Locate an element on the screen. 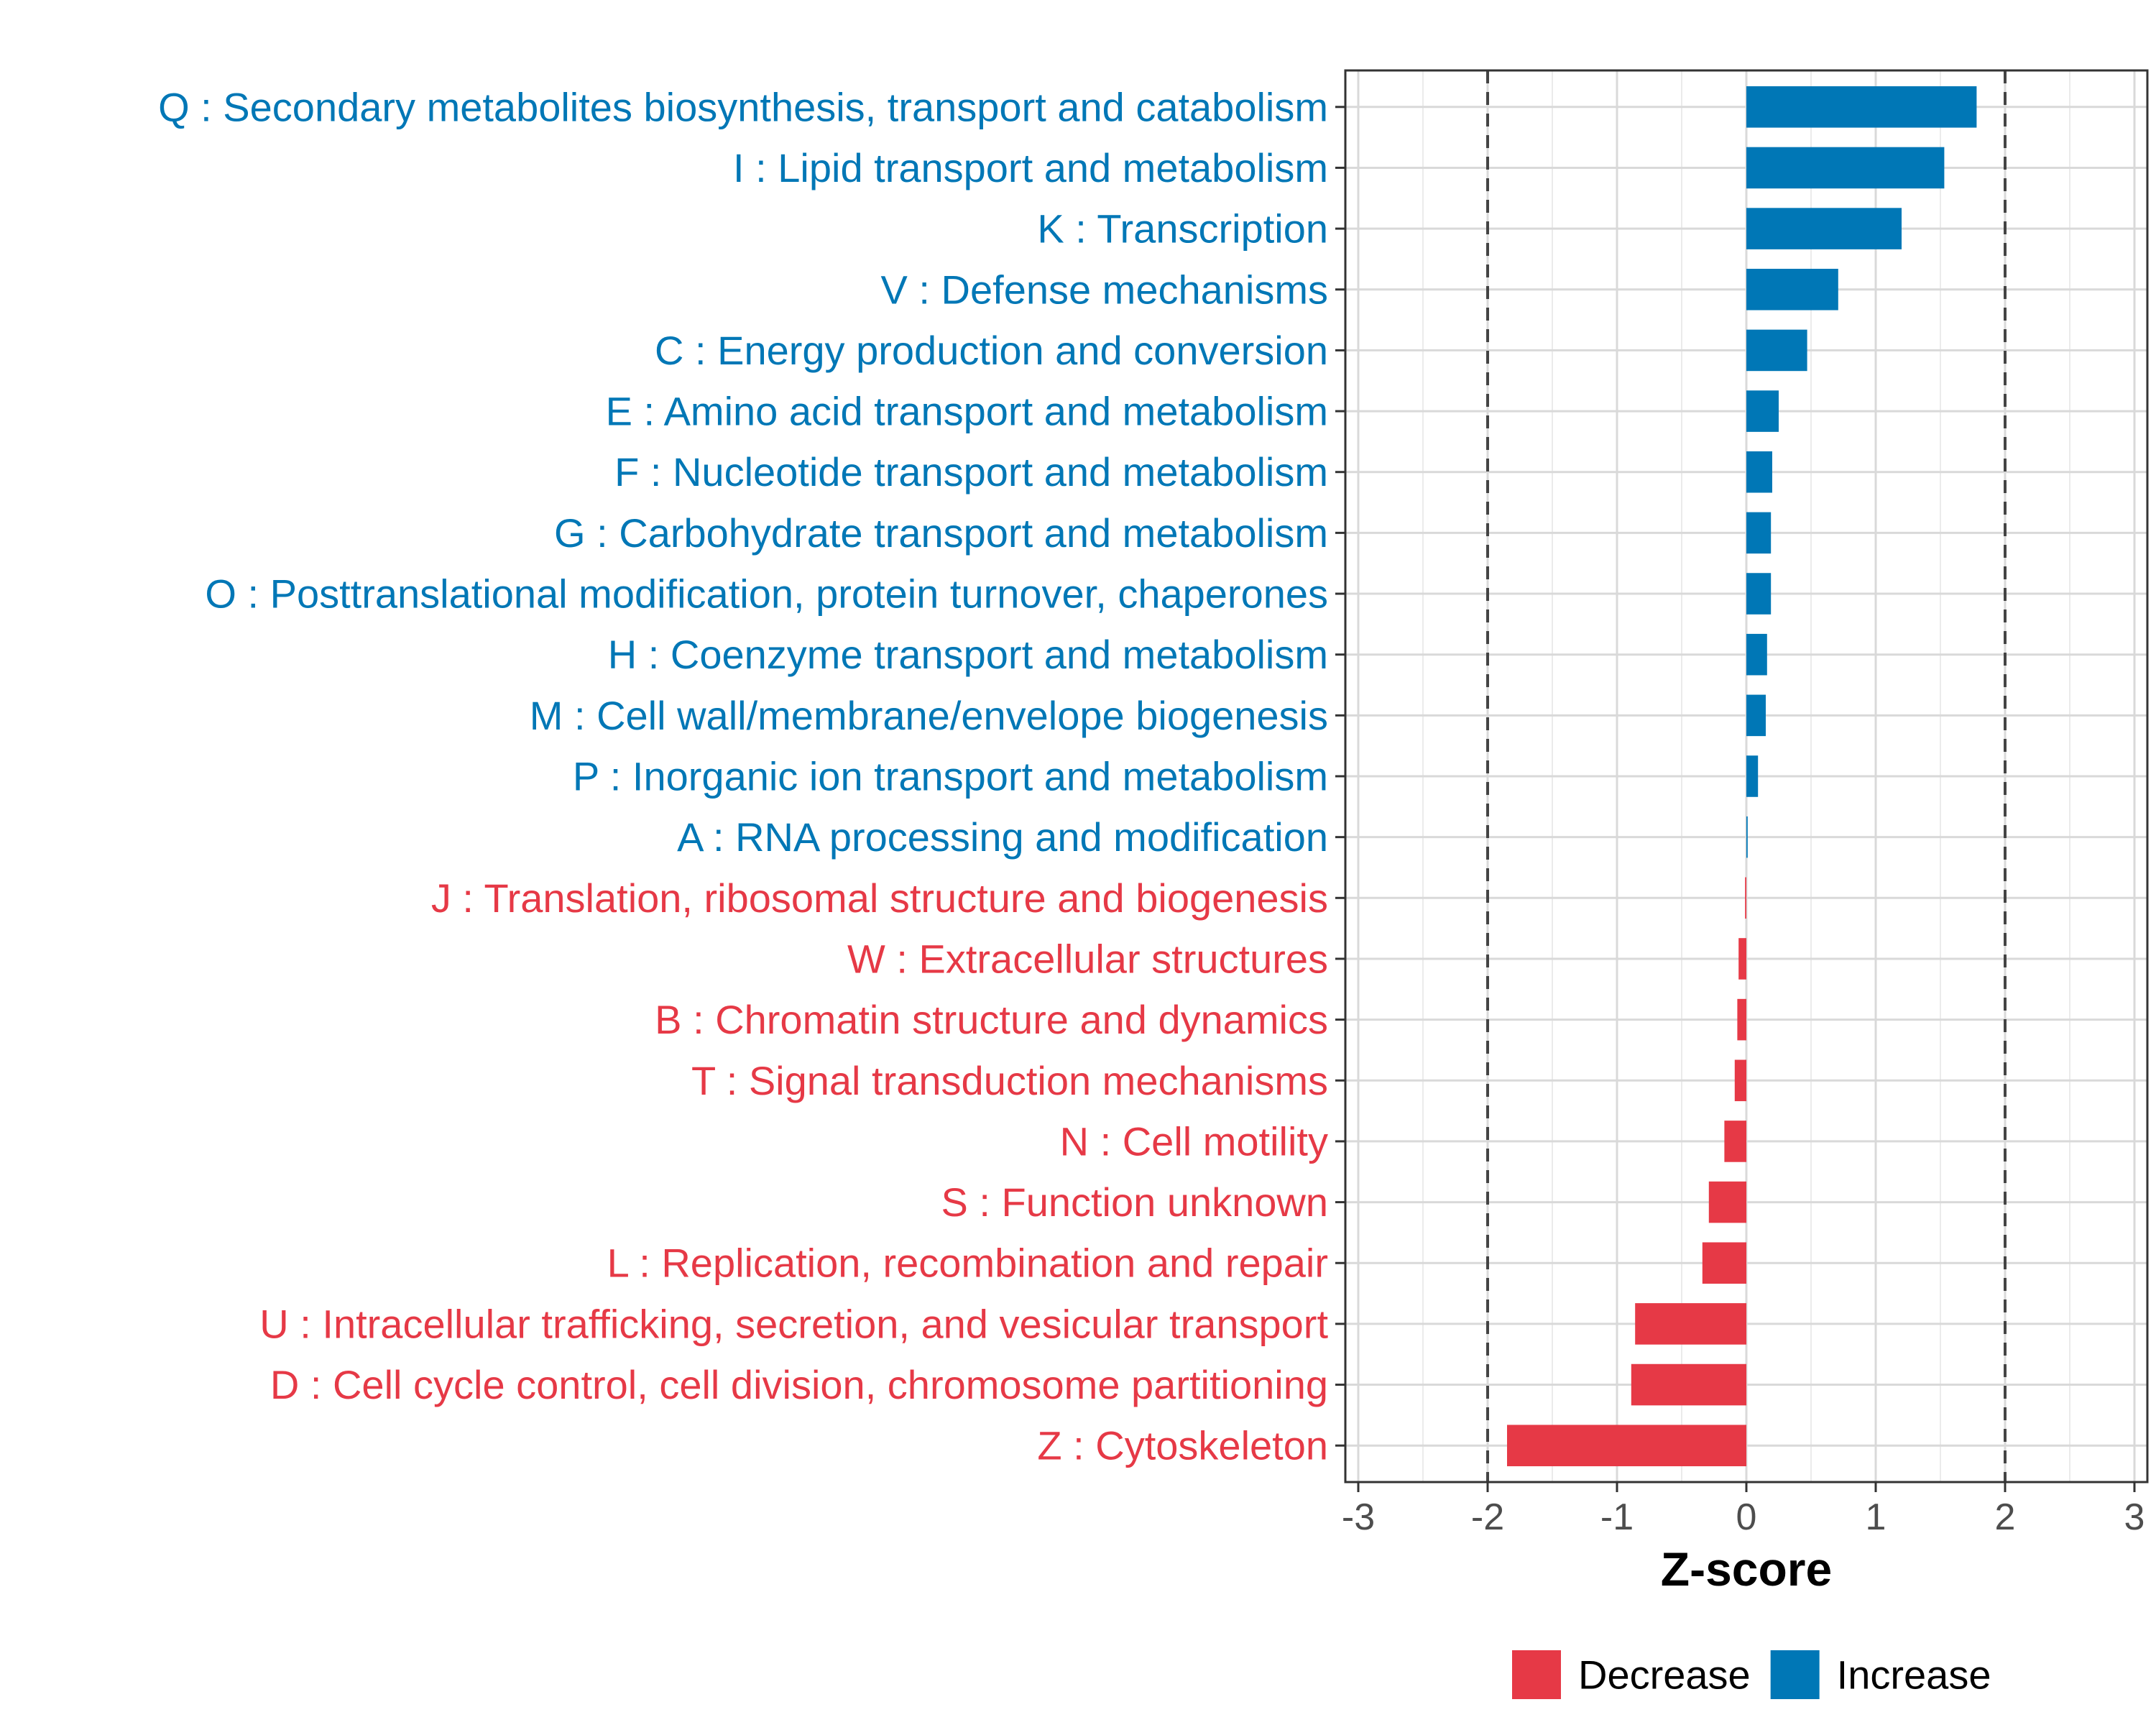  category-label: E : Amino acid transport and metabolism is located at coordinates (967, 411).